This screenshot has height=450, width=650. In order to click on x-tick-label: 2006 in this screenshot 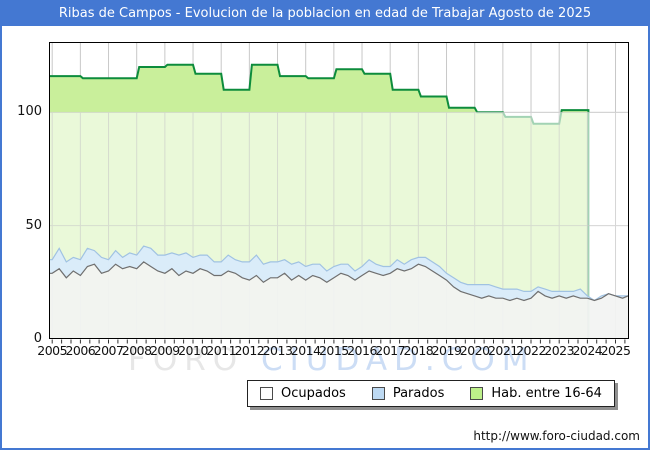, I will do `click(80, 350)`.